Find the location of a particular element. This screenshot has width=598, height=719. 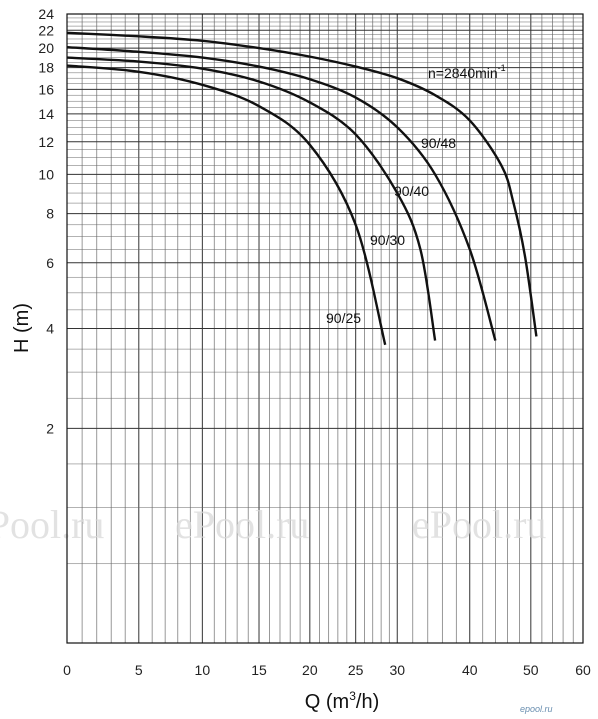

y-tick-label: 10 is located at coordinates (46, 174).